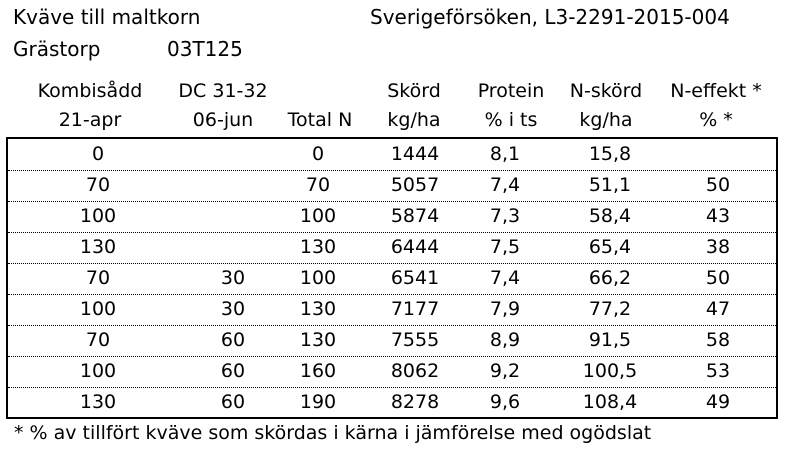  I want to click on cell-n-effekt: 47, so click(718, 309).